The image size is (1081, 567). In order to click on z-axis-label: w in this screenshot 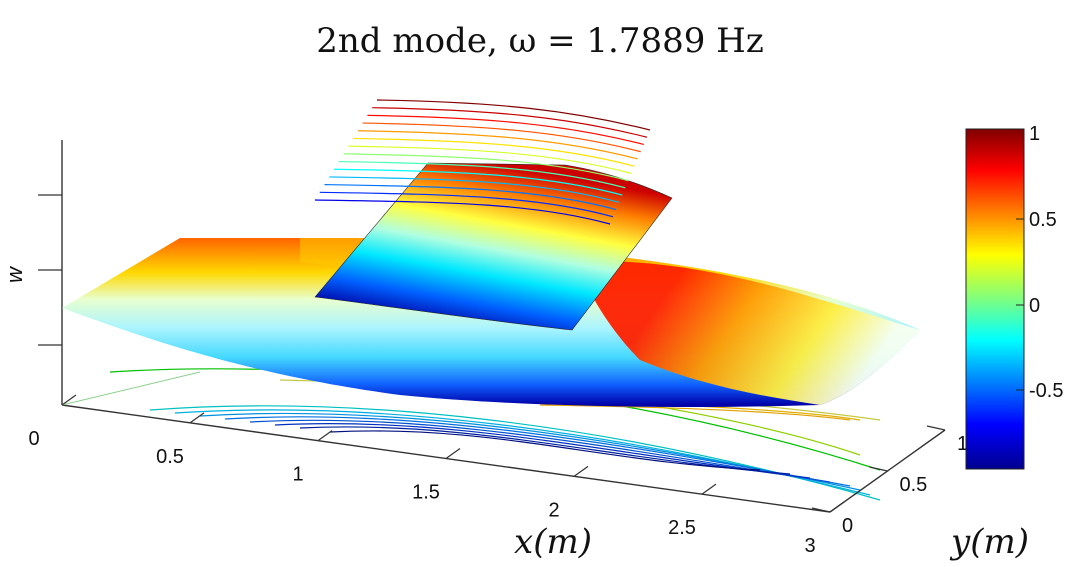, I will do `click(14, 274)`.